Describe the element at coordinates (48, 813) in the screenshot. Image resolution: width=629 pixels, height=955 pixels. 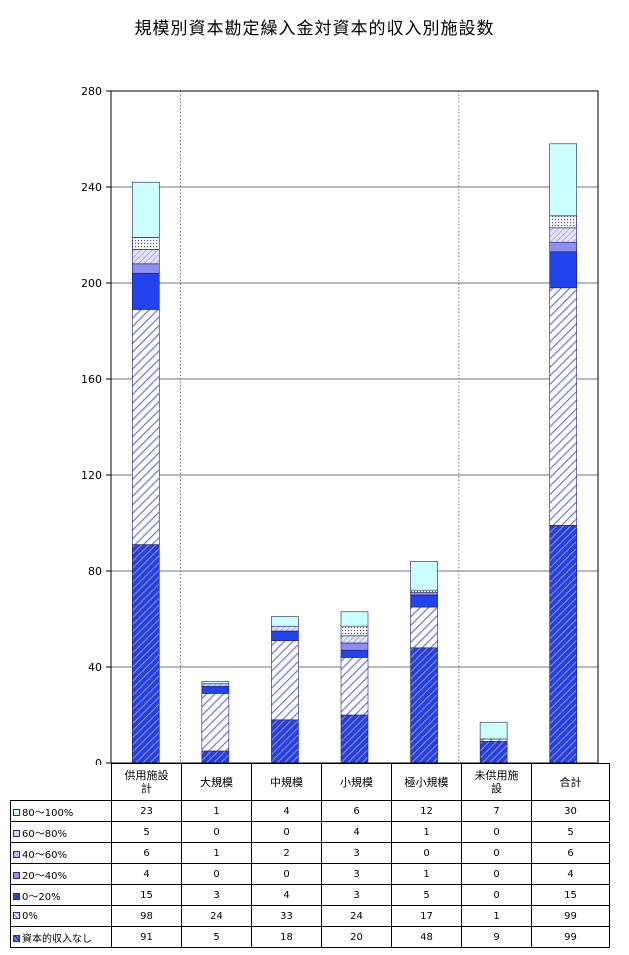
I see `legend-label: 80～100%` at that location.